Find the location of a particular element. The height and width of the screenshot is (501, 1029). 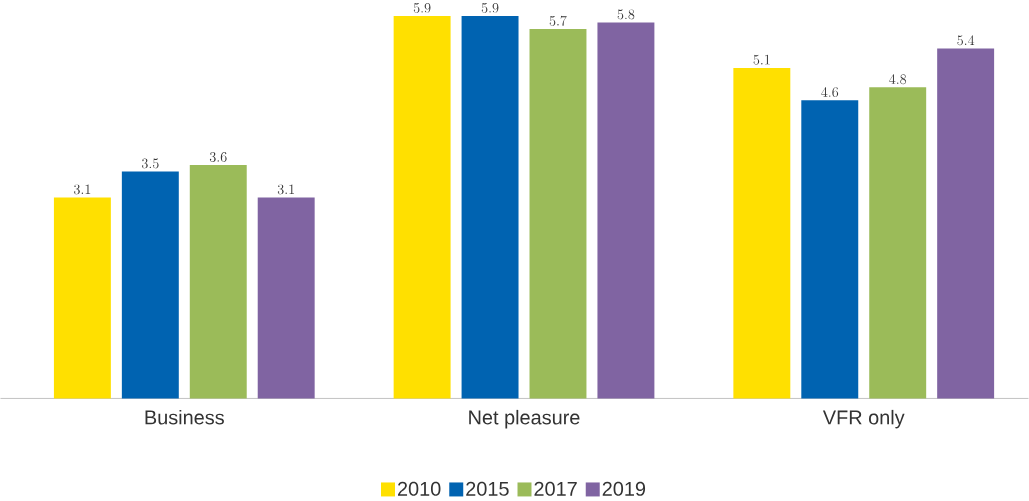

data-label: 5.8 is located at coordinates (626, 14).